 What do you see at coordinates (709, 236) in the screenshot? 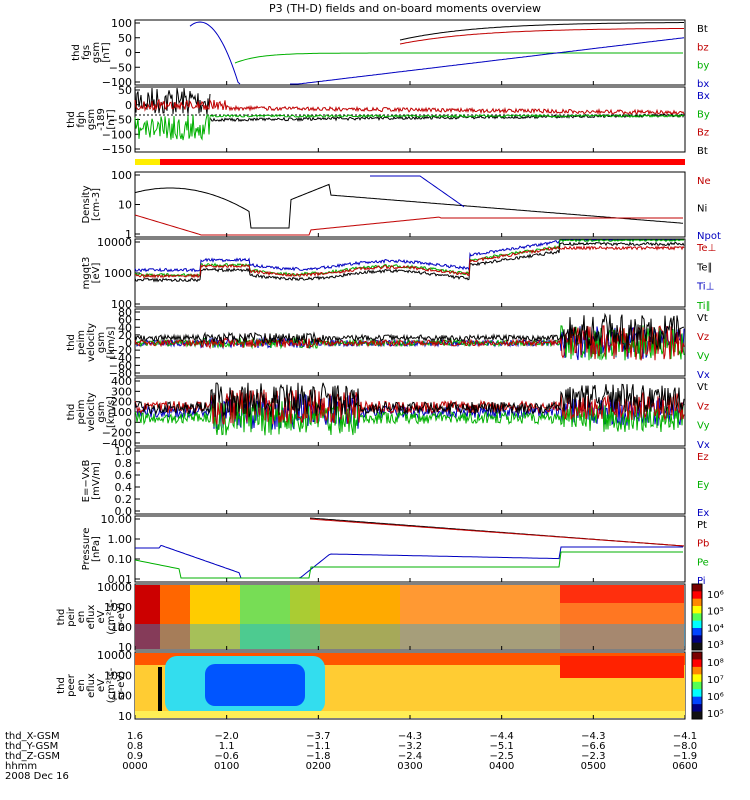
I see `legend-Npot: Npot` at bounding box center [709, 236].